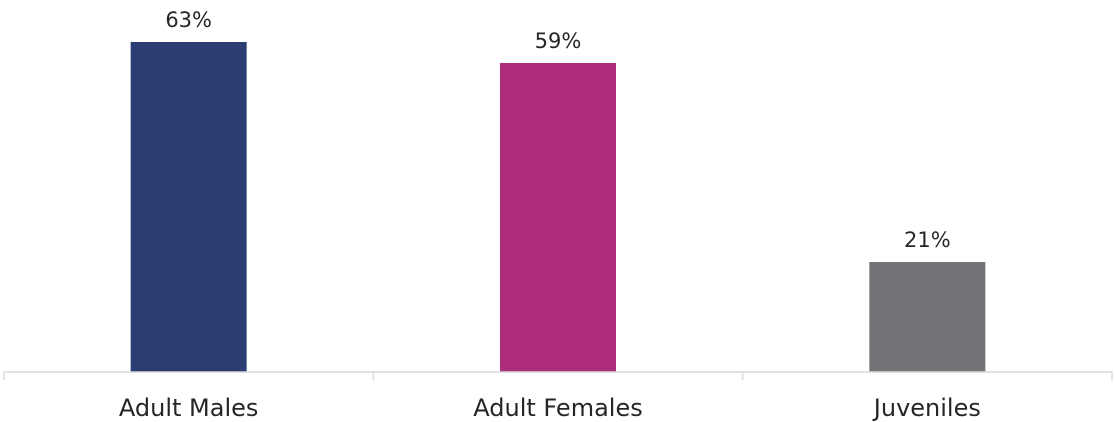 The height and width of the screenshot is (422, 1114). I want to click on x-tick-label: Adult Females, so click(557, 408).